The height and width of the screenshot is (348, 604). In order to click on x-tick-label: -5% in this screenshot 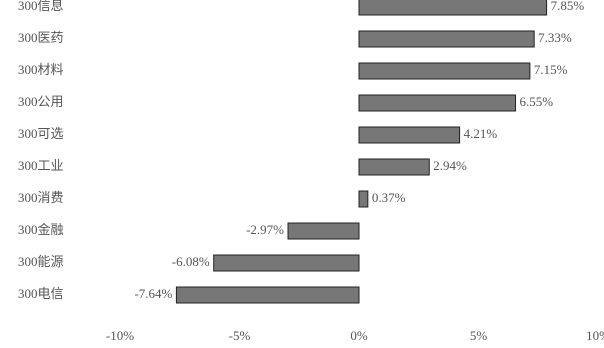, I will do `click(240, 335)`.